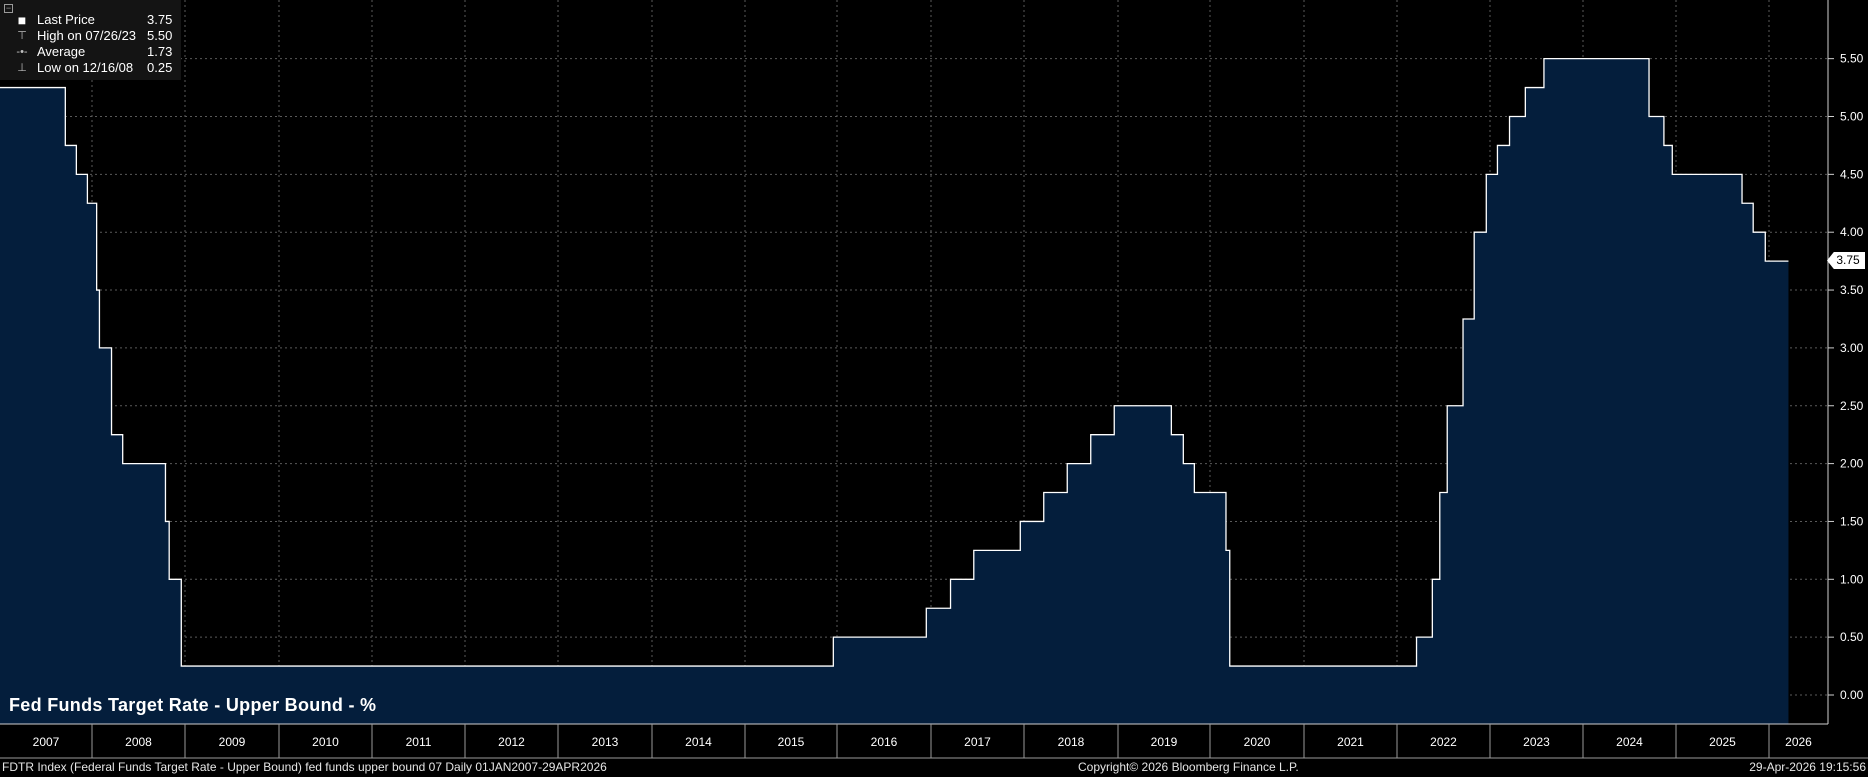 Image resolution: width=1868 pixels, height=777 pixels. I want to click on legend-item-last-price: ■ Last Price 3.75, so click(95, 20).